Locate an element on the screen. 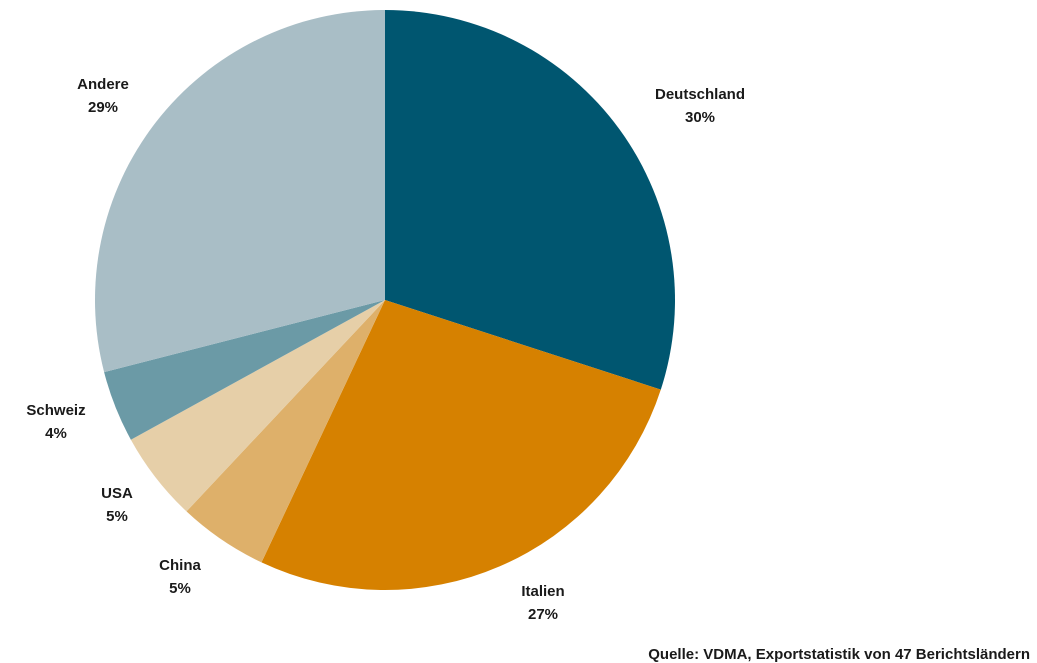 Image resolution: width=1037 pixels, height=663 pixels. slice-label: USA is located at coordinates (117, 493).